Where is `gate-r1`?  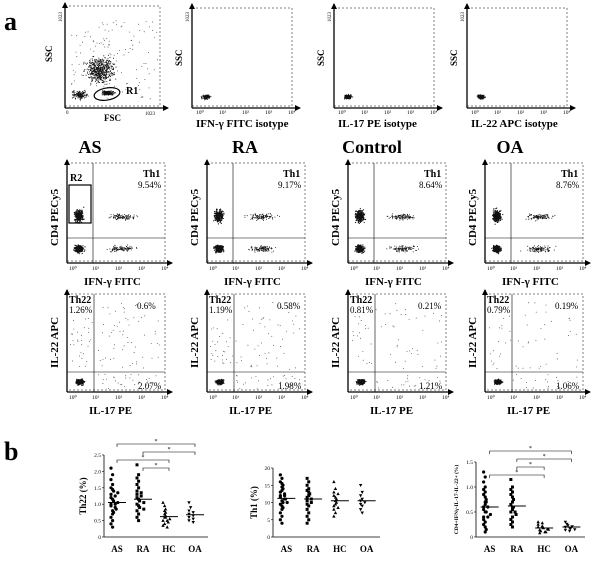 gate-r1 is located at coordinates (107, 94).